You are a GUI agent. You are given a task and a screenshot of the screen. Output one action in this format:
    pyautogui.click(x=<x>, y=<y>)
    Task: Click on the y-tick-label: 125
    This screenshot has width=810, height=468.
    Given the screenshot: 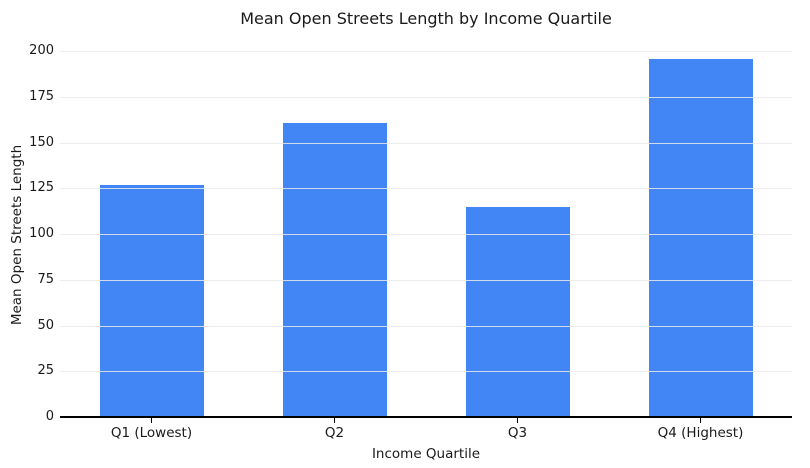 What is the action you would take?
    pyautogui.click(x=41, y=188)
    